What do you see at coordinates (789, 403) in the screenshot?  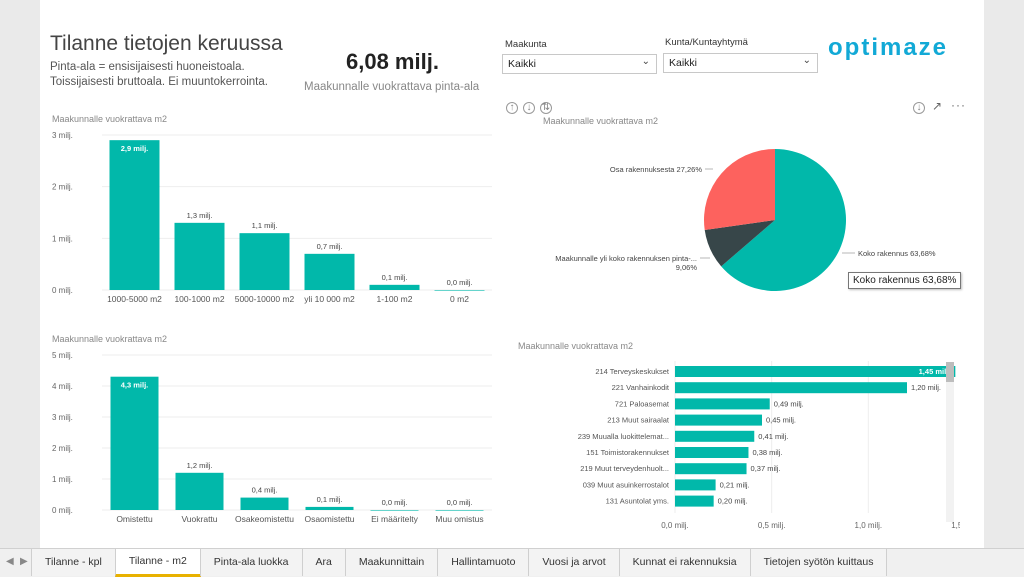 I see `data-label: 0,49 milj.` at bounding box center [789, 403].